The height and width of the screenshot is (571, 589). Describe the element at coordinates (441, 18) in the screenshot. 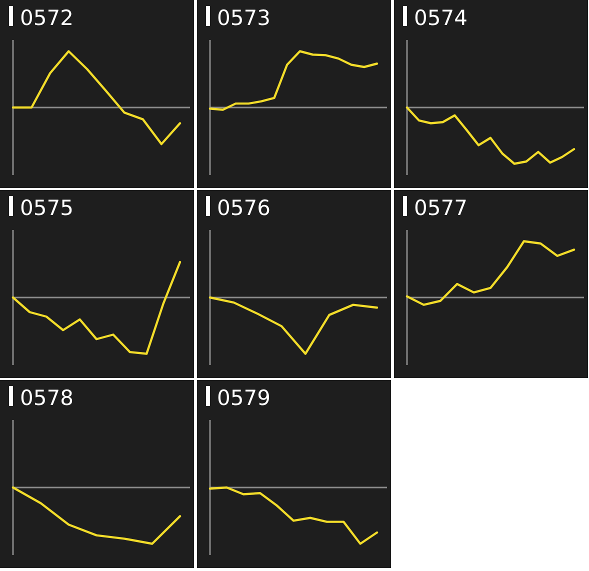

I see `chart-title: 0574` at that location.